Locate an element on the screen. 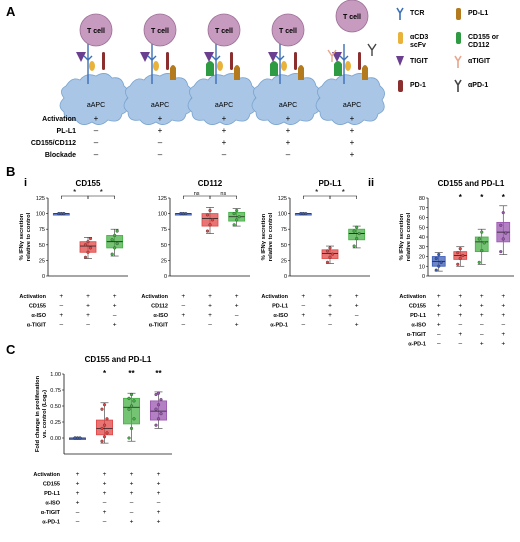 This screenshot has height=542, width=520. pd1-icon is located at coordinates (400, 86).